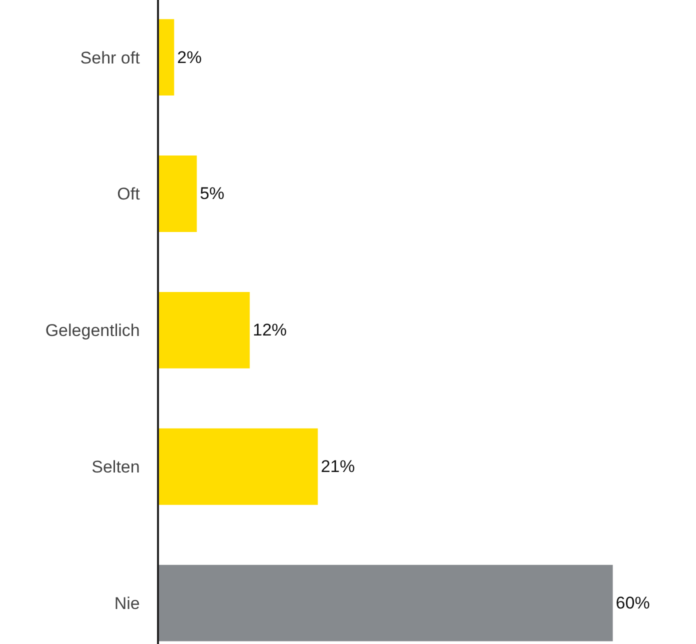 This screenshot has height=644, width=696. I want to click on y-tick-label: Sehr oft, so click(110, 58).